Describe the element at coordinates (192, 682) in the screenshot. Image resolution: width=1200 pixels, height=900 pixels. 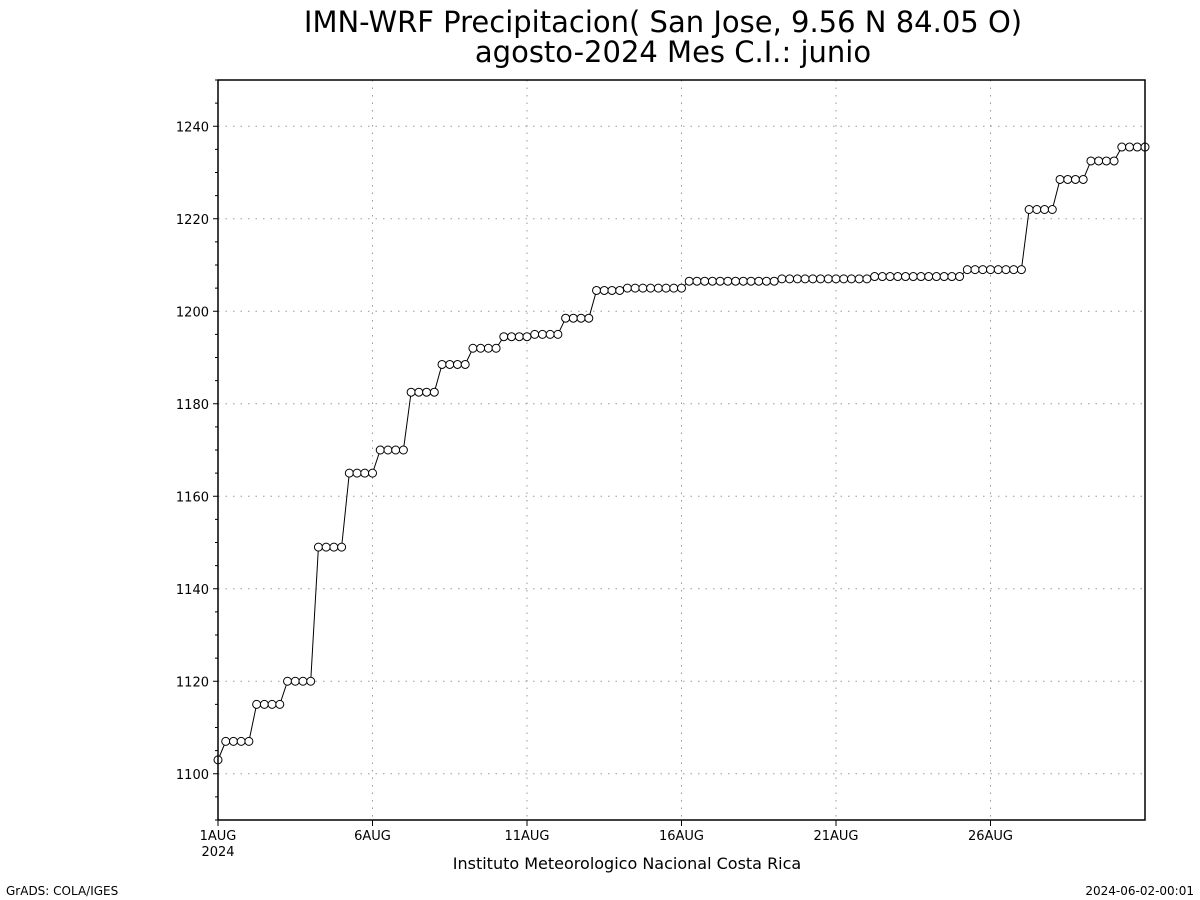
I see `y-tick-label: 1120` at that location.